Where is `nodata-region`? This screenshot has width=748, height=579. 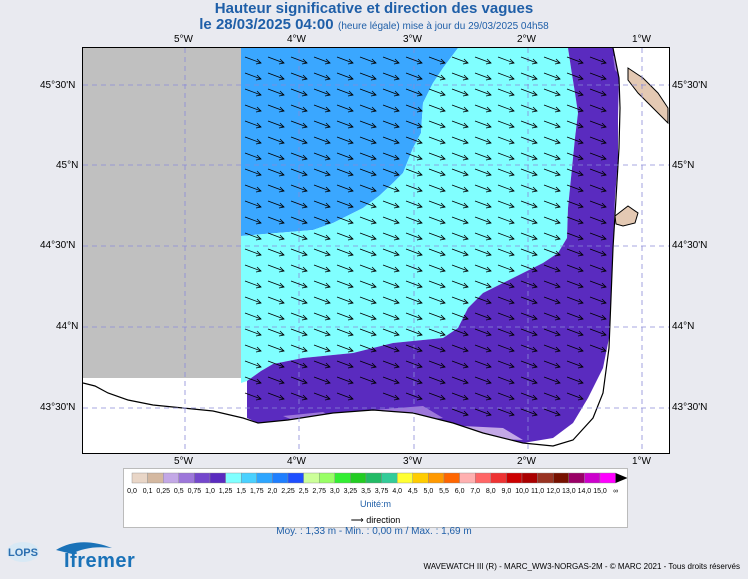 nodata-region is located at coordinates (162, 213).